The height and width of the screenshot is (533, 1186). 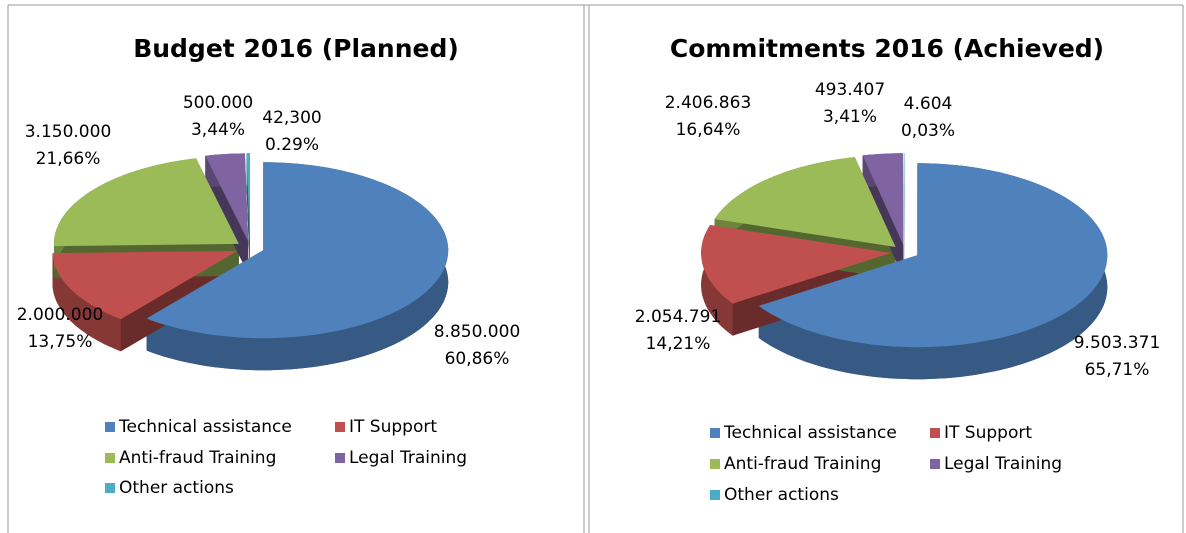 What do you see at coordinates (850, 117) in the screenshot?
I see `percent-label: 3,41%` at bounding box center [850, 117].